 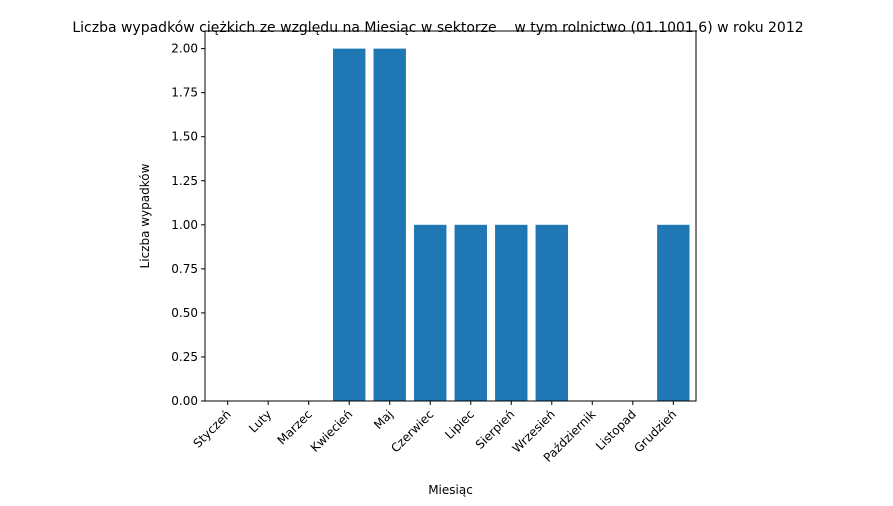 What do you see at coordinates (184, 269) in the screenshot?
I see `y-tick-label: 0.75` at bounding box center [184, 269].